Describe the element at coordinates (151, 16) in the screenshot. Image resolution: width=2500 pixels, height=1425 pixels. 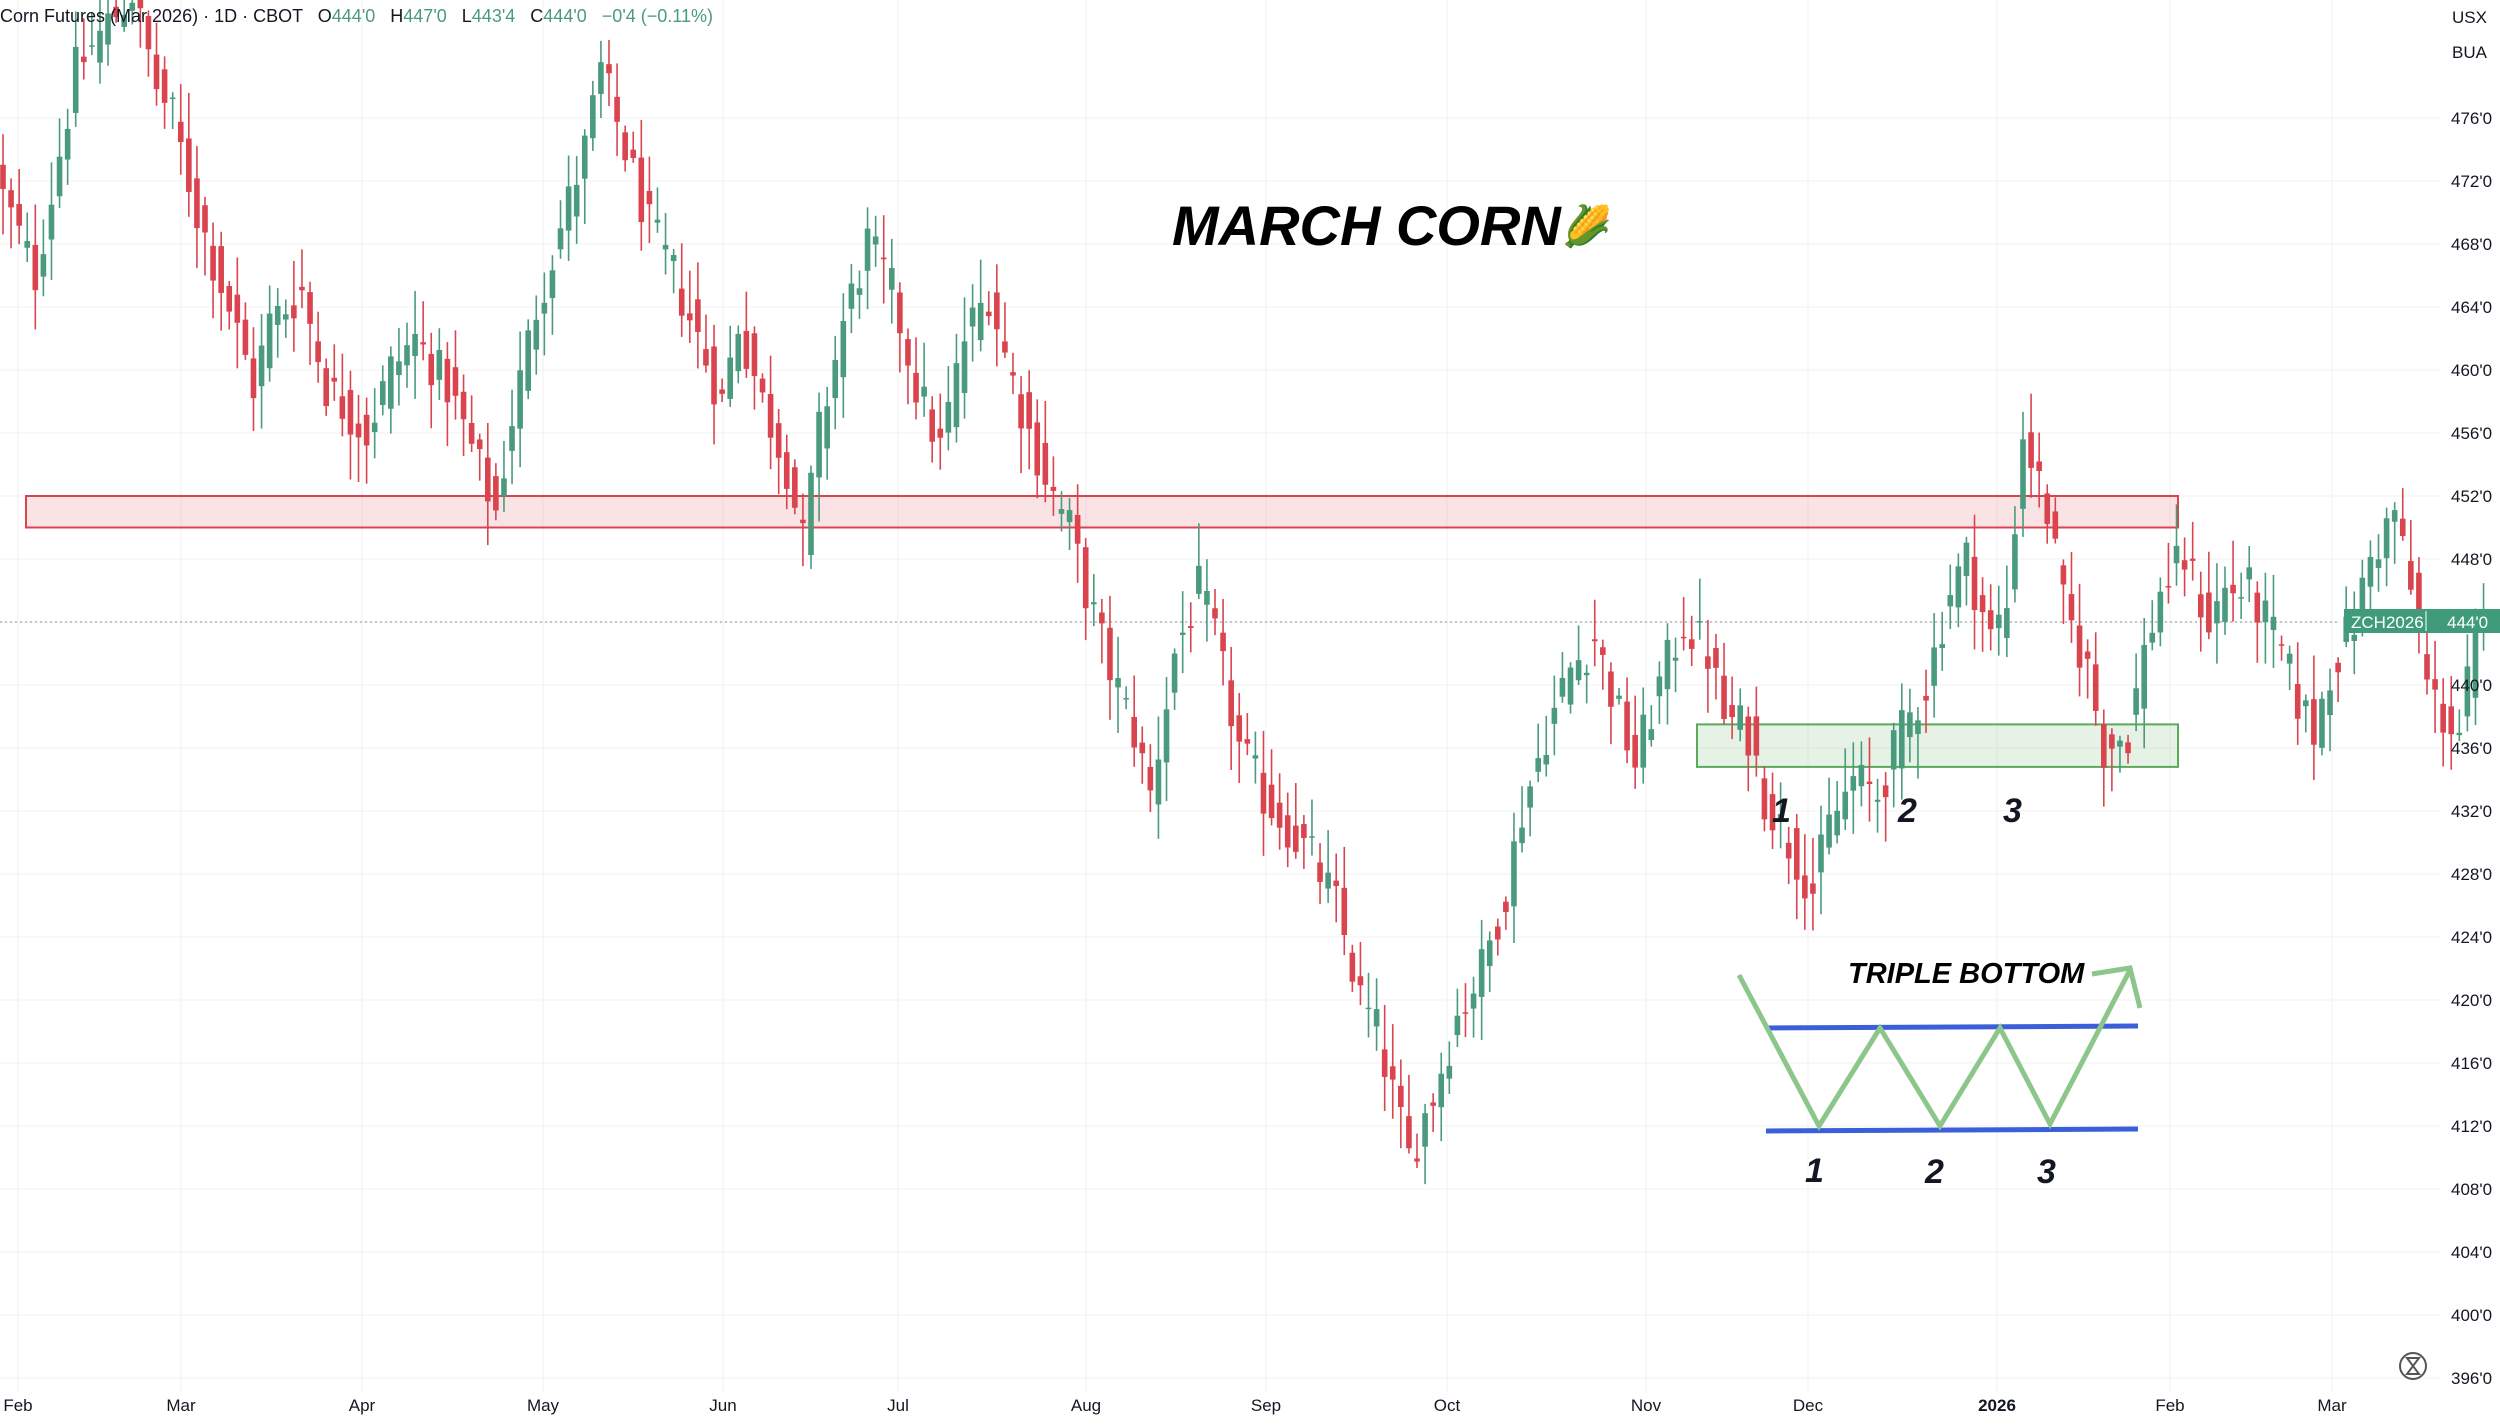
I see `instrument-name: Corn Futures (Mar 2026) · 1D · CBOT` at that location.